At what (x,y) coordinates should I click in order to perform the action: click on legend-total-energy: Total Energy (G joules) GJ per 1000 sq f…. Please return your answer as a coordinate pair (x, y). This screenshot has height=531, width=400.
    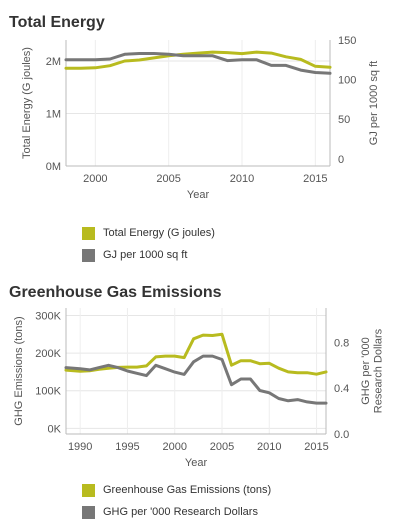
    Looking at the image, I should click on (148, 244).